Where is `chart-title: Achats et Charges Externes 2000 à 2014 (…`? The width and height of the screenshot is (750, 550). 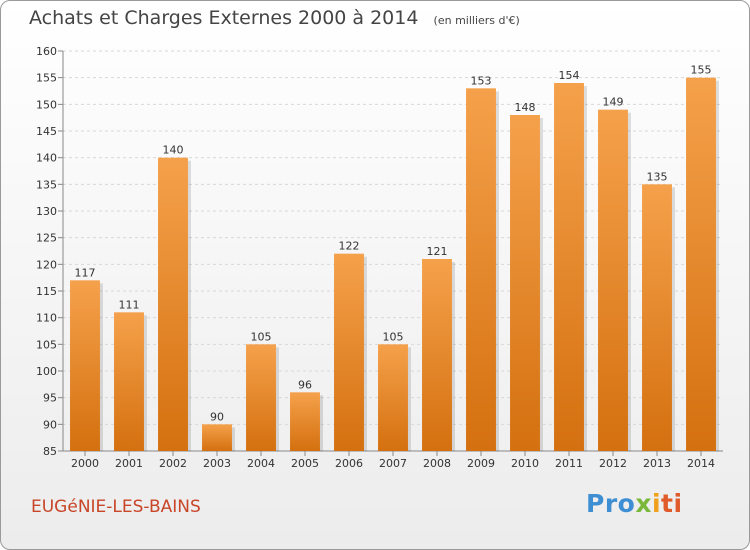
chart-title: Achats et Charges Externes 2000 à 2014 (… is located at coordinates (274, 18).